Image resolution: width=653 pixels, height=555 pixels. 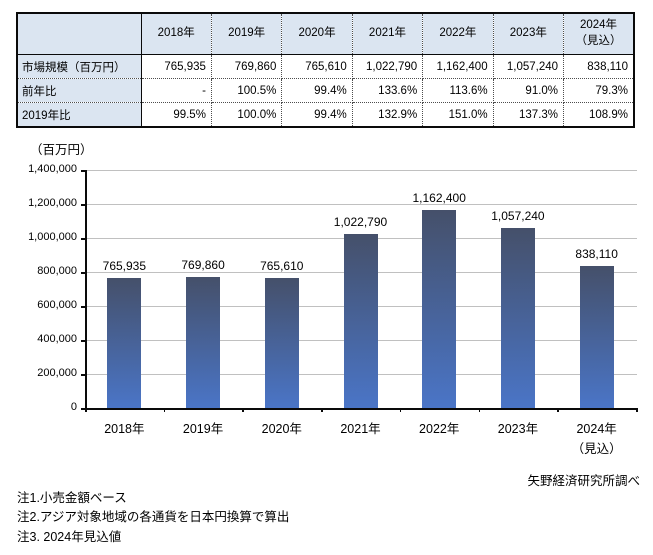 I want to click on y-axis-tick-label: 1,200,000, so click(x=52, y=203).